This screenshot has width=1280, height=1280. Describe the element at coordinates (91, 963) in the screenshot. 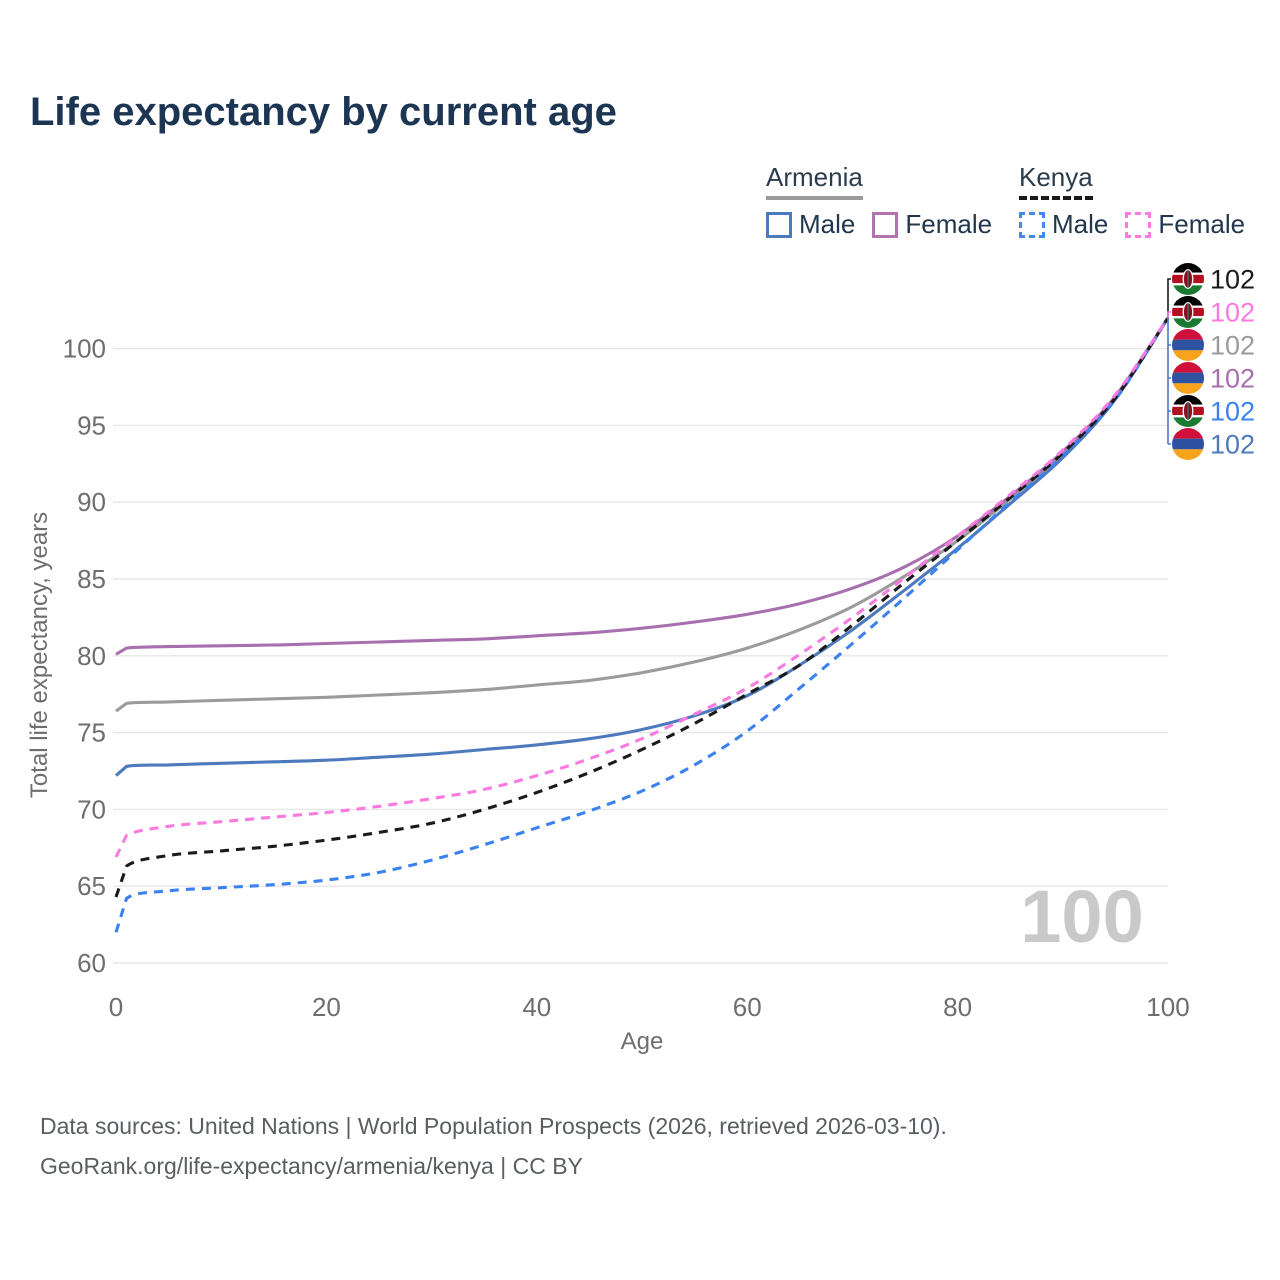

I see `y-tick-label: 60` at that location.